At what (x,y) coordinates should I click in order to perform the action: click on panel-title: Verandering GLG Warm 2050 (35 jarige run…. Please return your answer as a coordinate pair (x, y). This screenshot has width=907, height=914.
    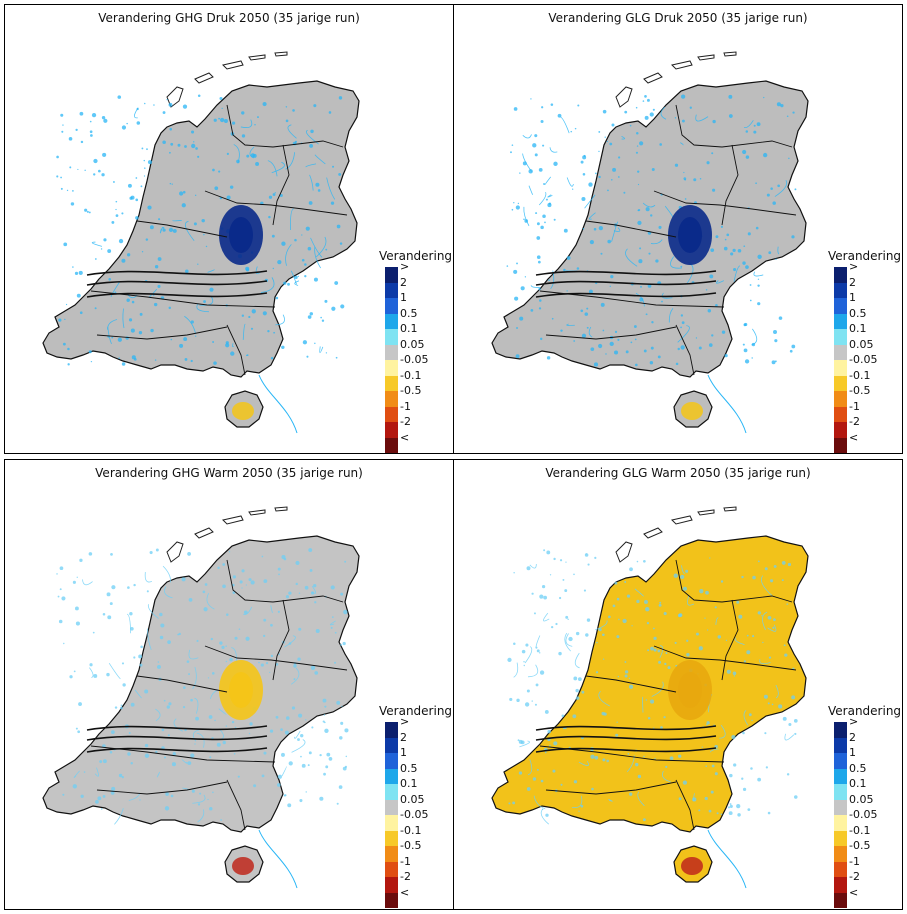
    Looking at the image, I should click on (678, 473).